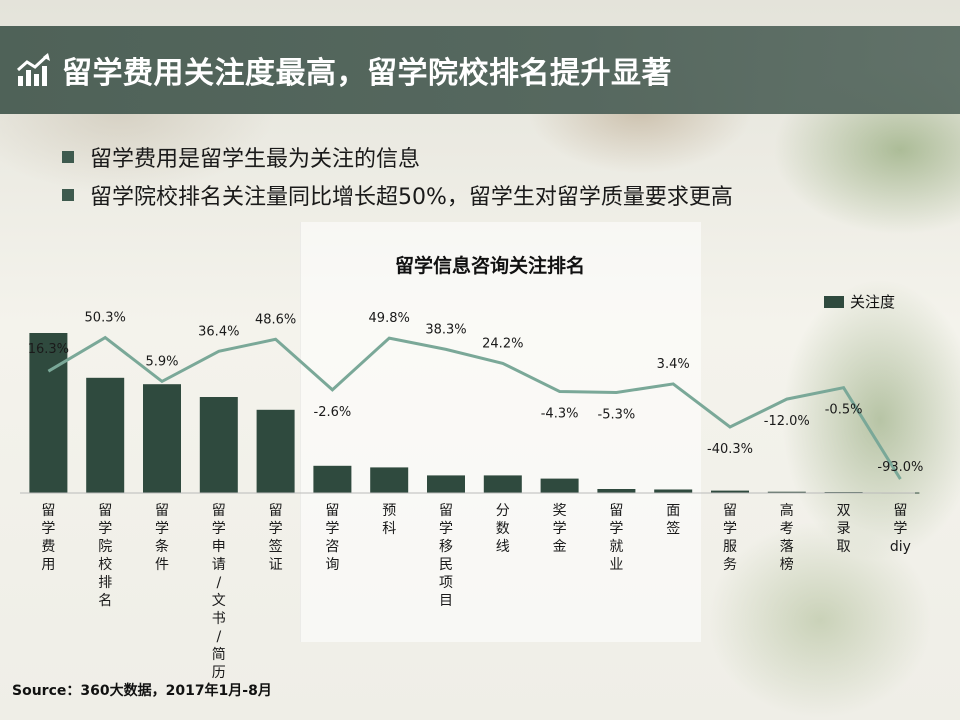 This screenshot has width=960, height=720. I want to click on growth-data-label: 3.4%, so click(673, 364).